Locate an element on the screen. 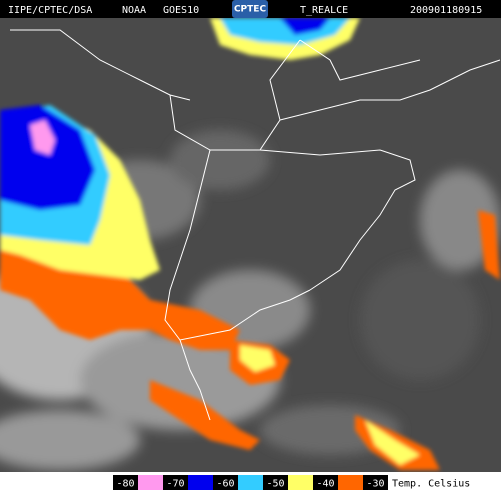  header-text: T_REALCE is located at coordinates (324, 10).